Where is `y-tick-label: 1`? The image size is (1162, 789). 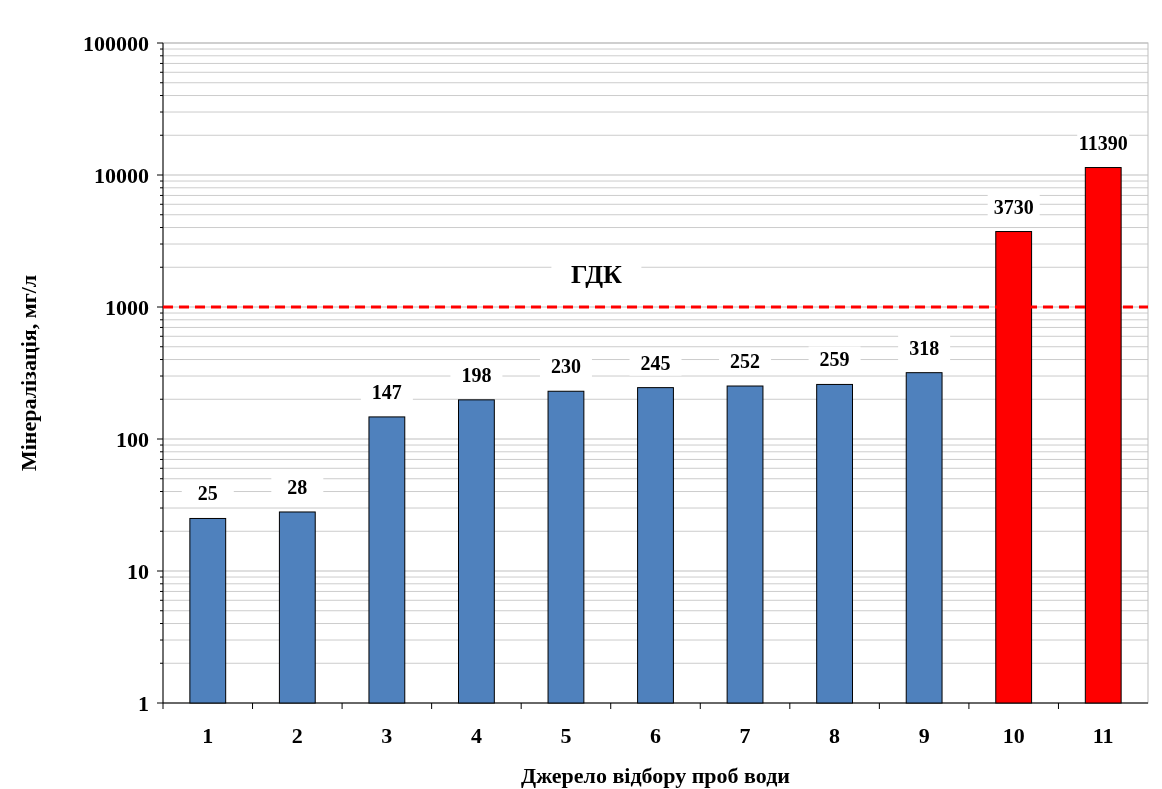 y-tick-label: 1 is located at coordinates (143, 703).